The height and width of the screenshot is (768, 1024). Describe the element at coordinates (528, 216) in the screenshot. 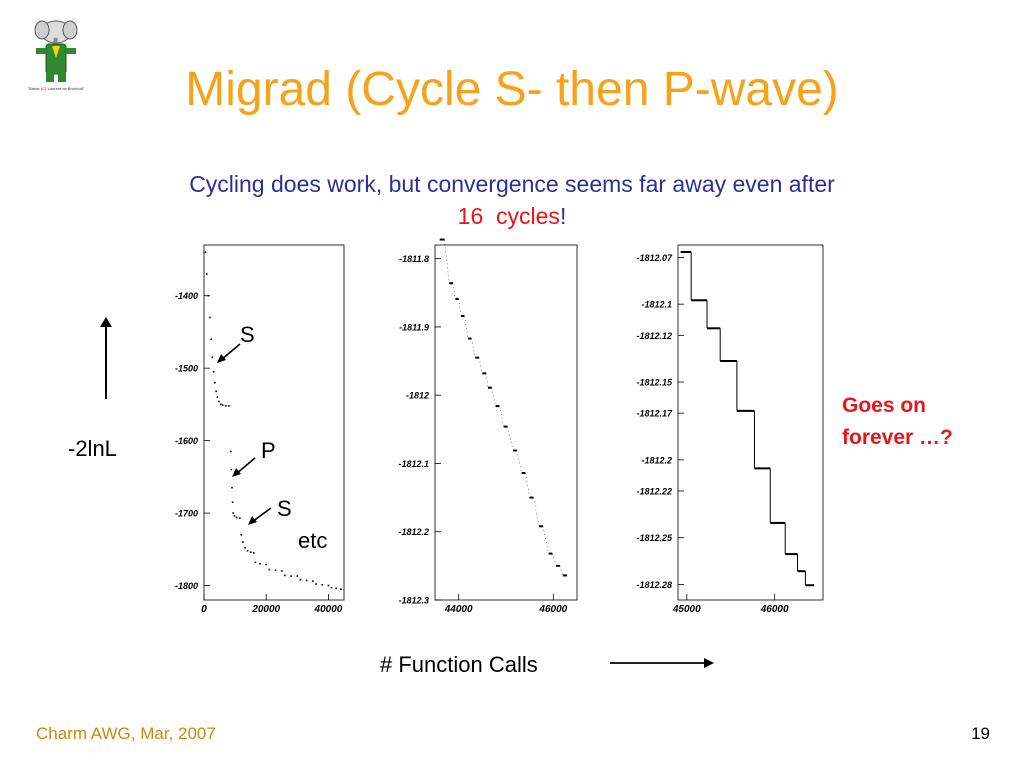

I see `subtitle-highlight-word: cycles` at that location.